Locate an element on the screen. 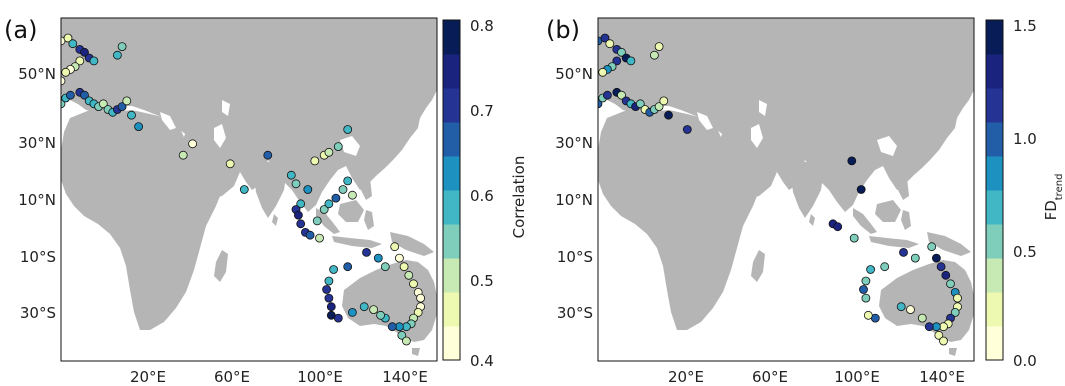 The height and width of the screenshot is (386, 1065). panel-b-lat-ticks: 50°N 30°N 10°N 10°S 30°S is located at coordinates (574, 193).